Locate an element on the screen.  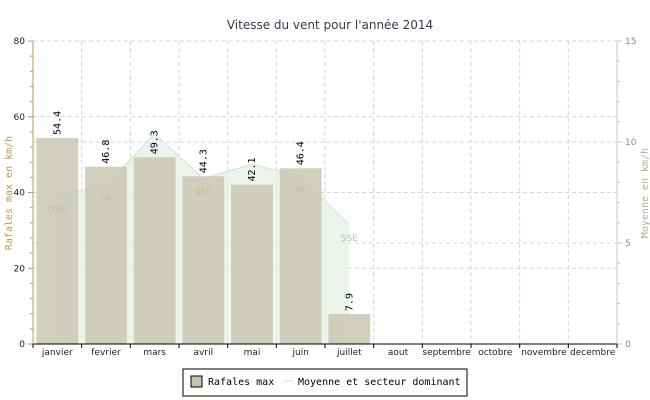
y-axis-label-right: Moyenne en km/h is located at coordinates (645, 193).